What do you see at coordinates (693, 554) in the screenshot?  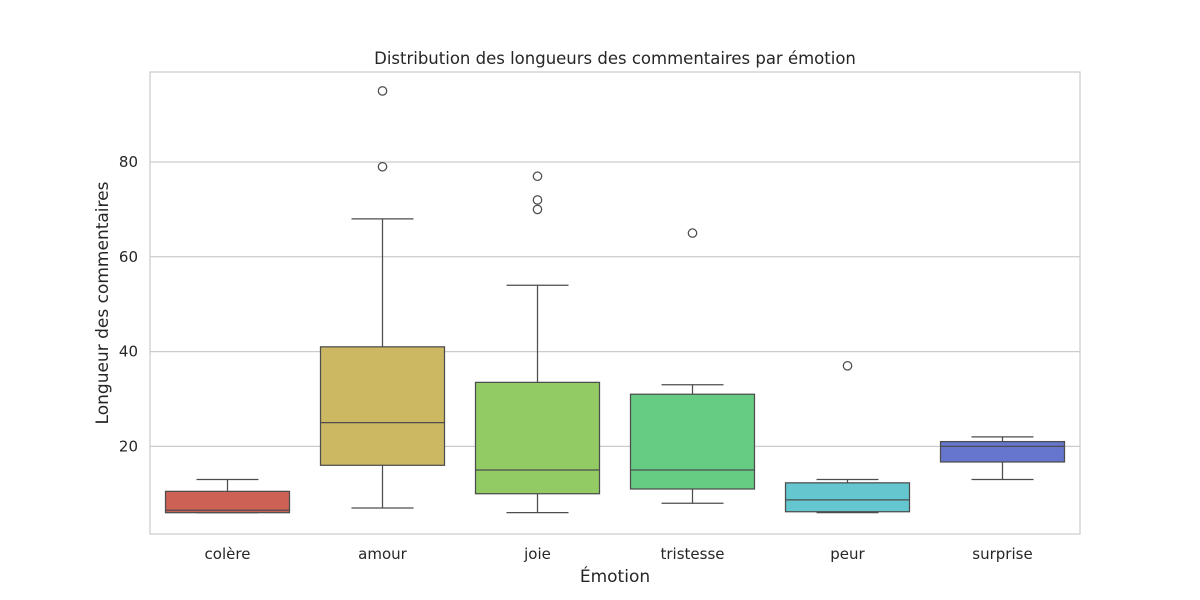 I see `x-tick-label: tristesse` at bounding box center [693, 554].